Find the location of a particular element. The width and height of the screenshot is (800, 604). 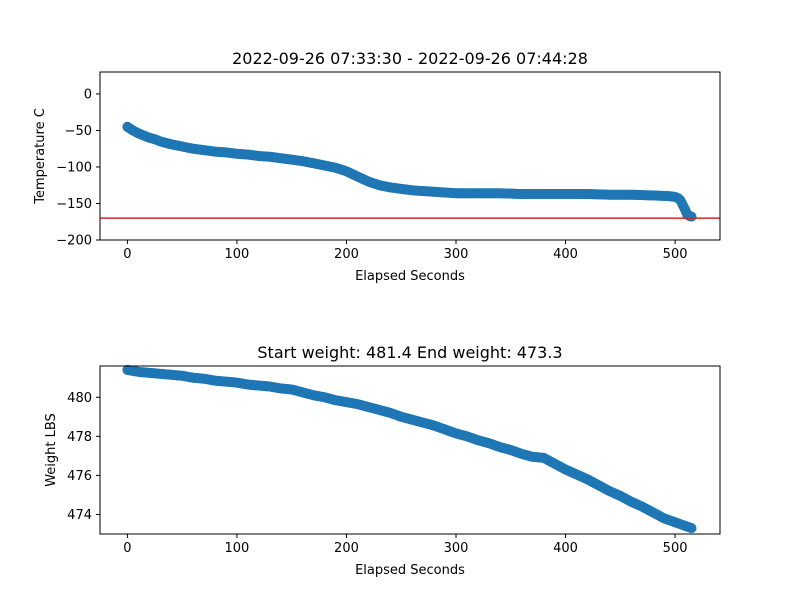

weight-x-tick-label: 300 is located at coordinates (456, 548).